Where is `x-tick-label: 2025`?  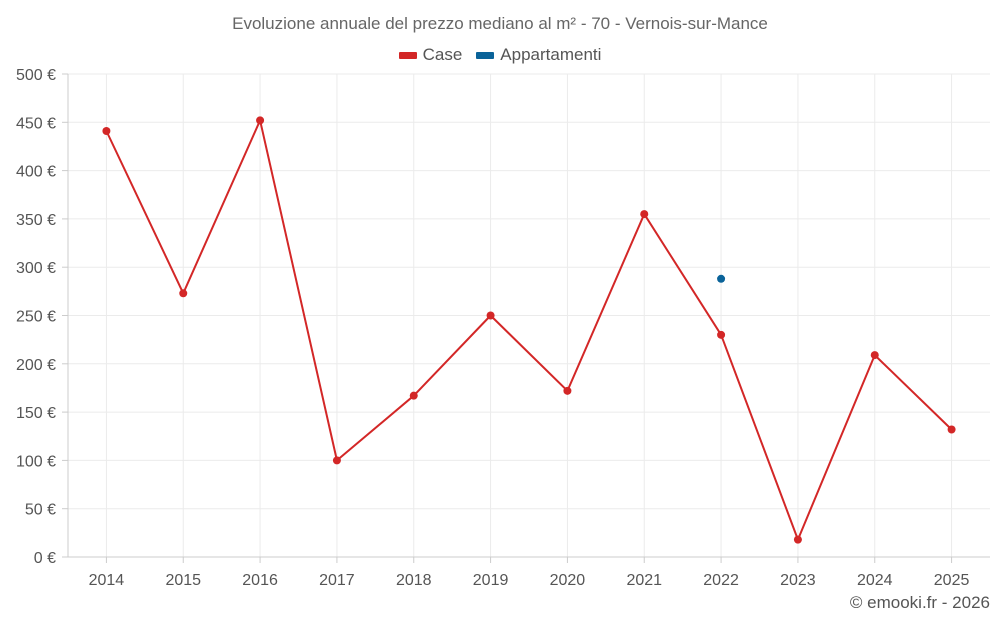 x-tick-label: 2025 is located at coordinates (952, 580).